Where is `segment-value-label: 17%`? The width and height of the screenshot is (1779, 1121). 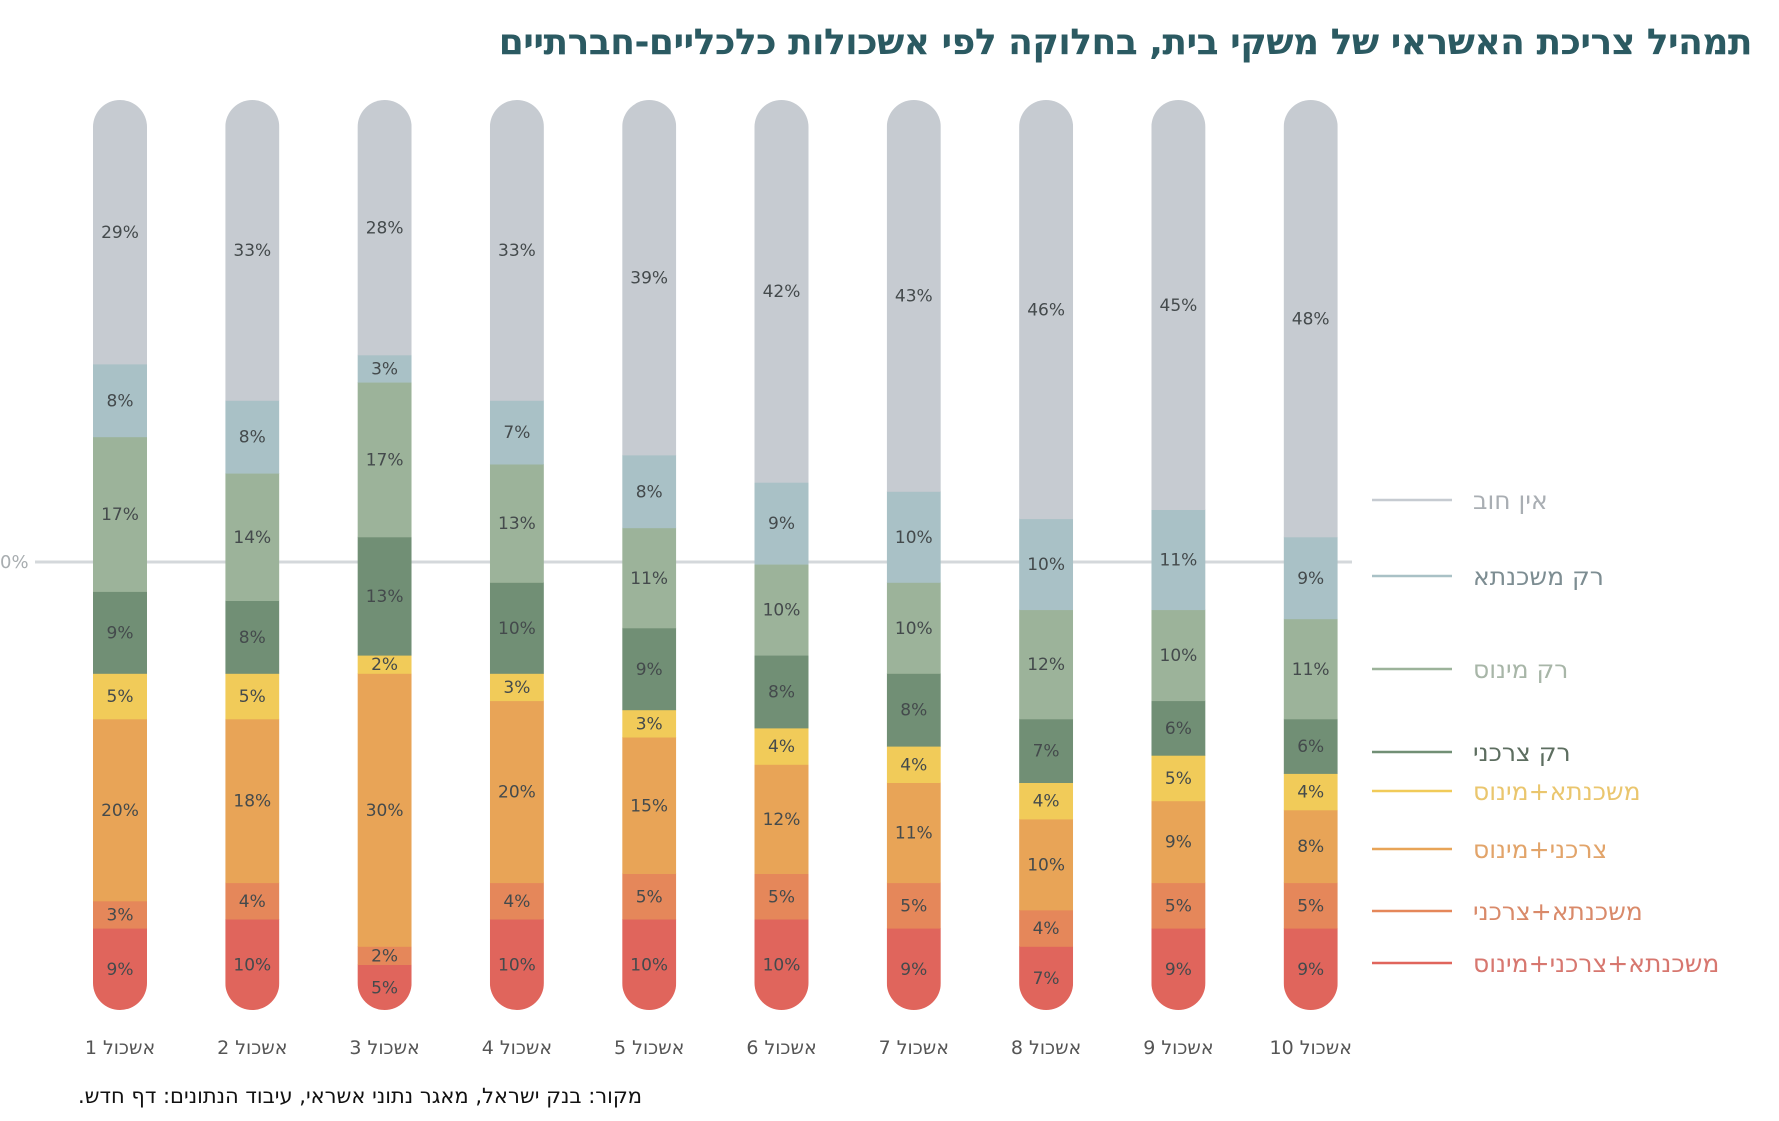 segment-value-label: 17% is located at coordinates (385, 460).